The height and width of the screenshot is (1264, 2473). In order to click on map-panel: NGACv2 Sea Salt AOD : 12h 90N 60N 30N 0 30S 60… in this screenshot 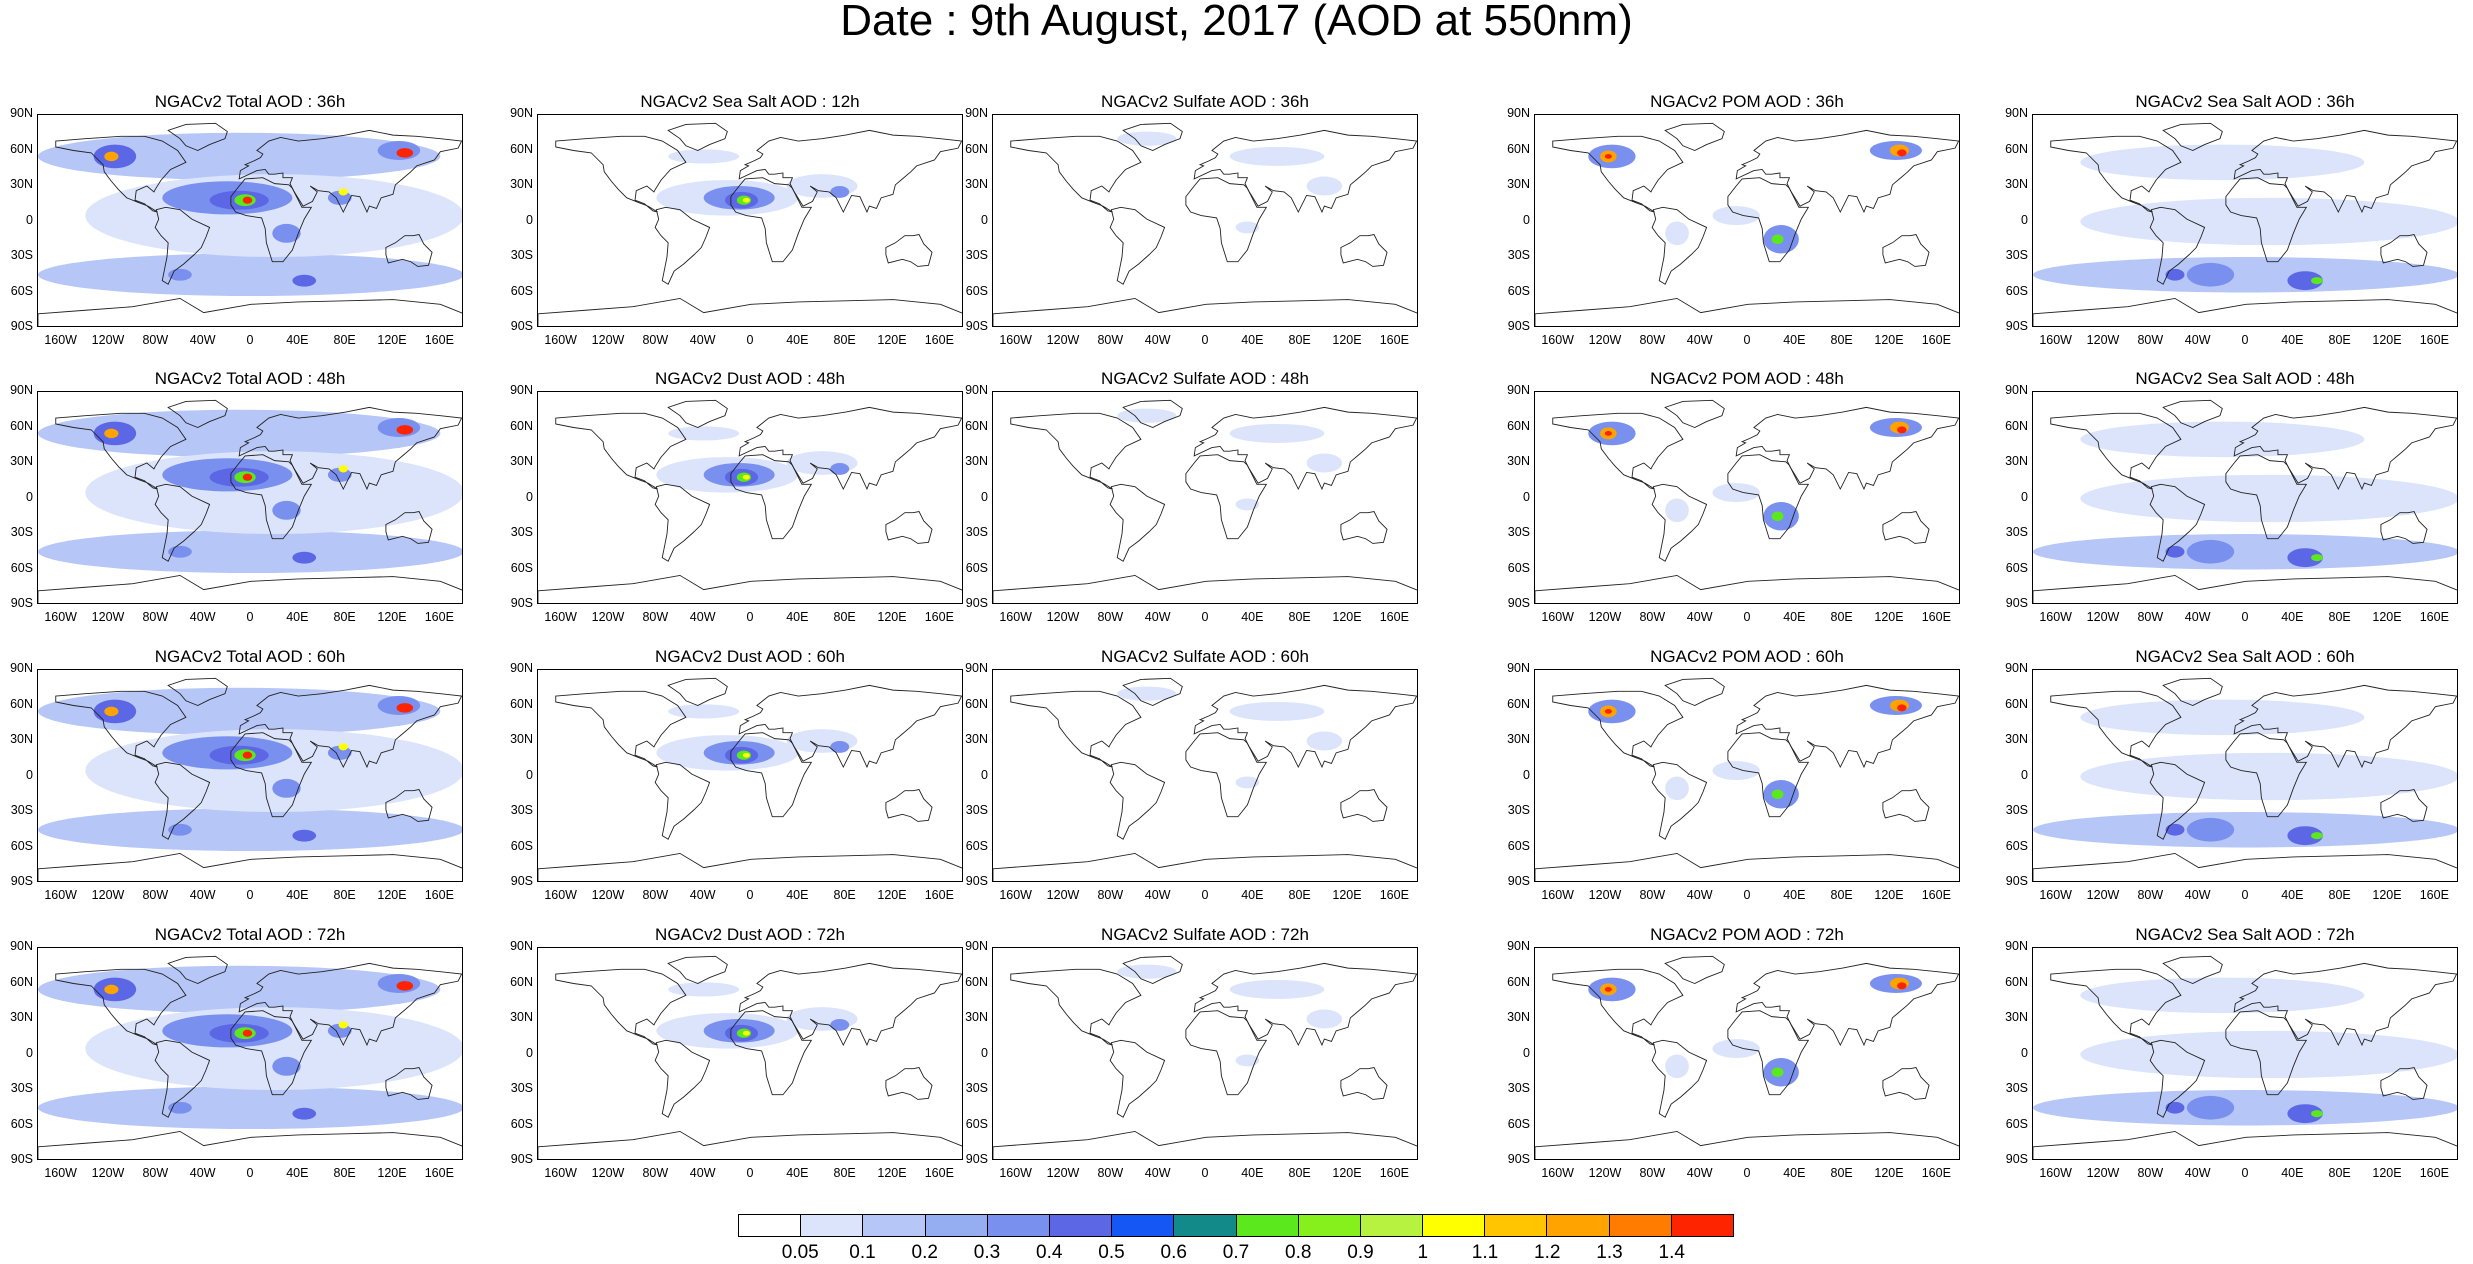, I will do `click(737, 229)`.